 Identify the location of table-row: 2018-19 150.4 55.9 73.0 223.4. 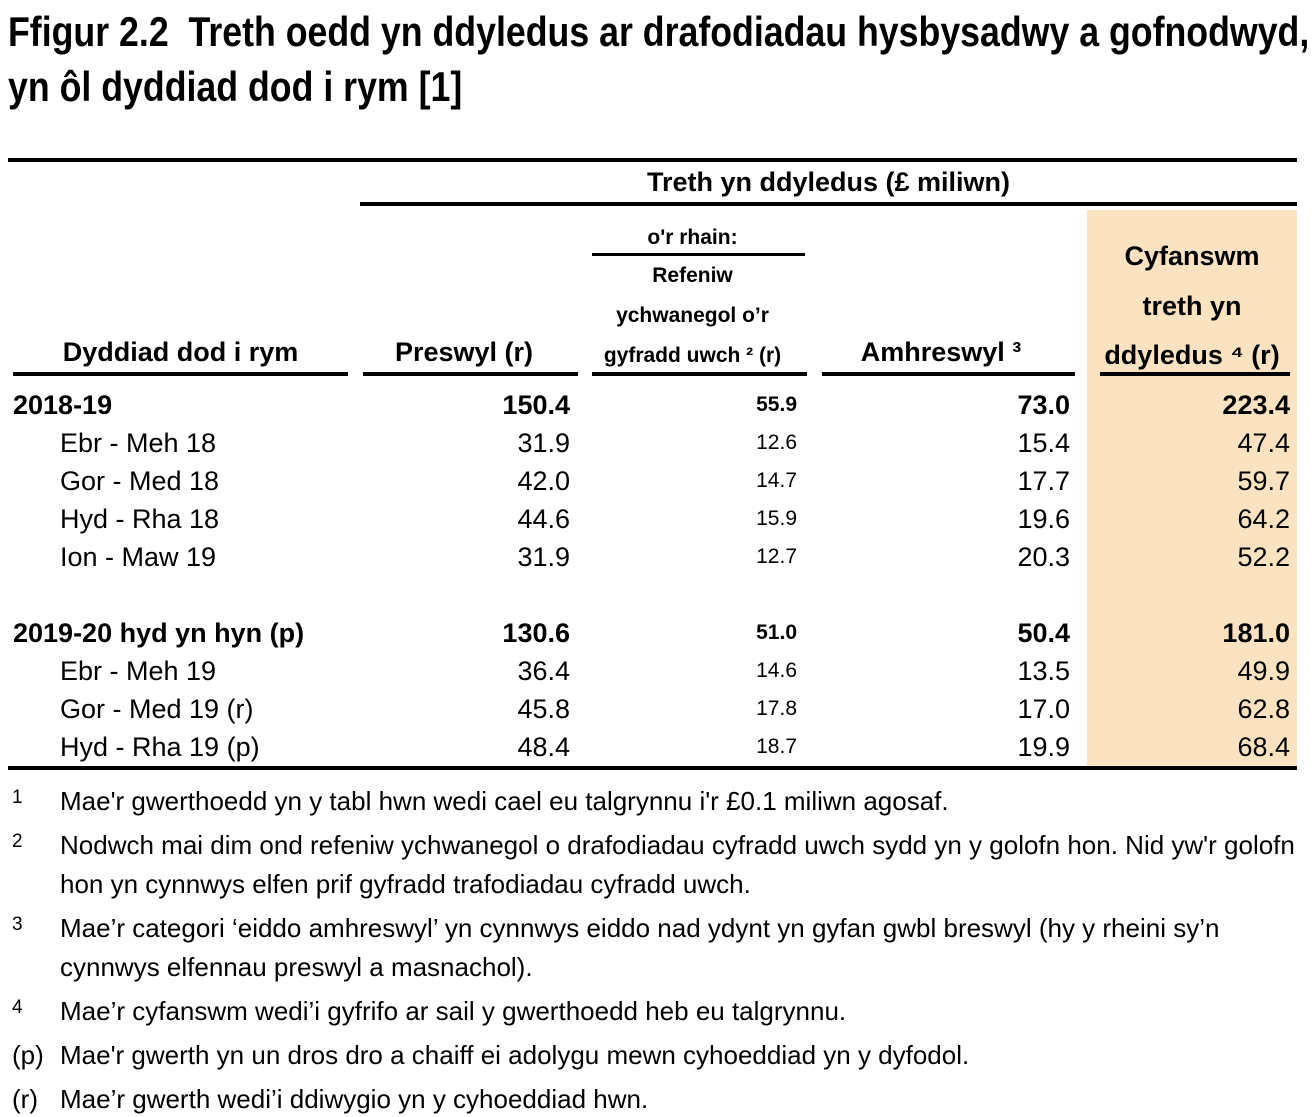
(648, 405).